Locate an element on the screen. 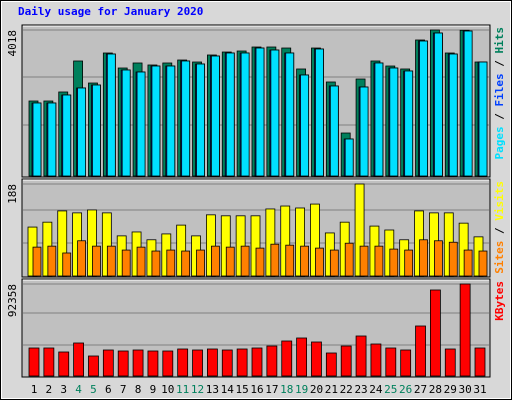 The height and width of the screenshot is (400, 512). legend-entry: Visits is located at coordinates (499, 201).